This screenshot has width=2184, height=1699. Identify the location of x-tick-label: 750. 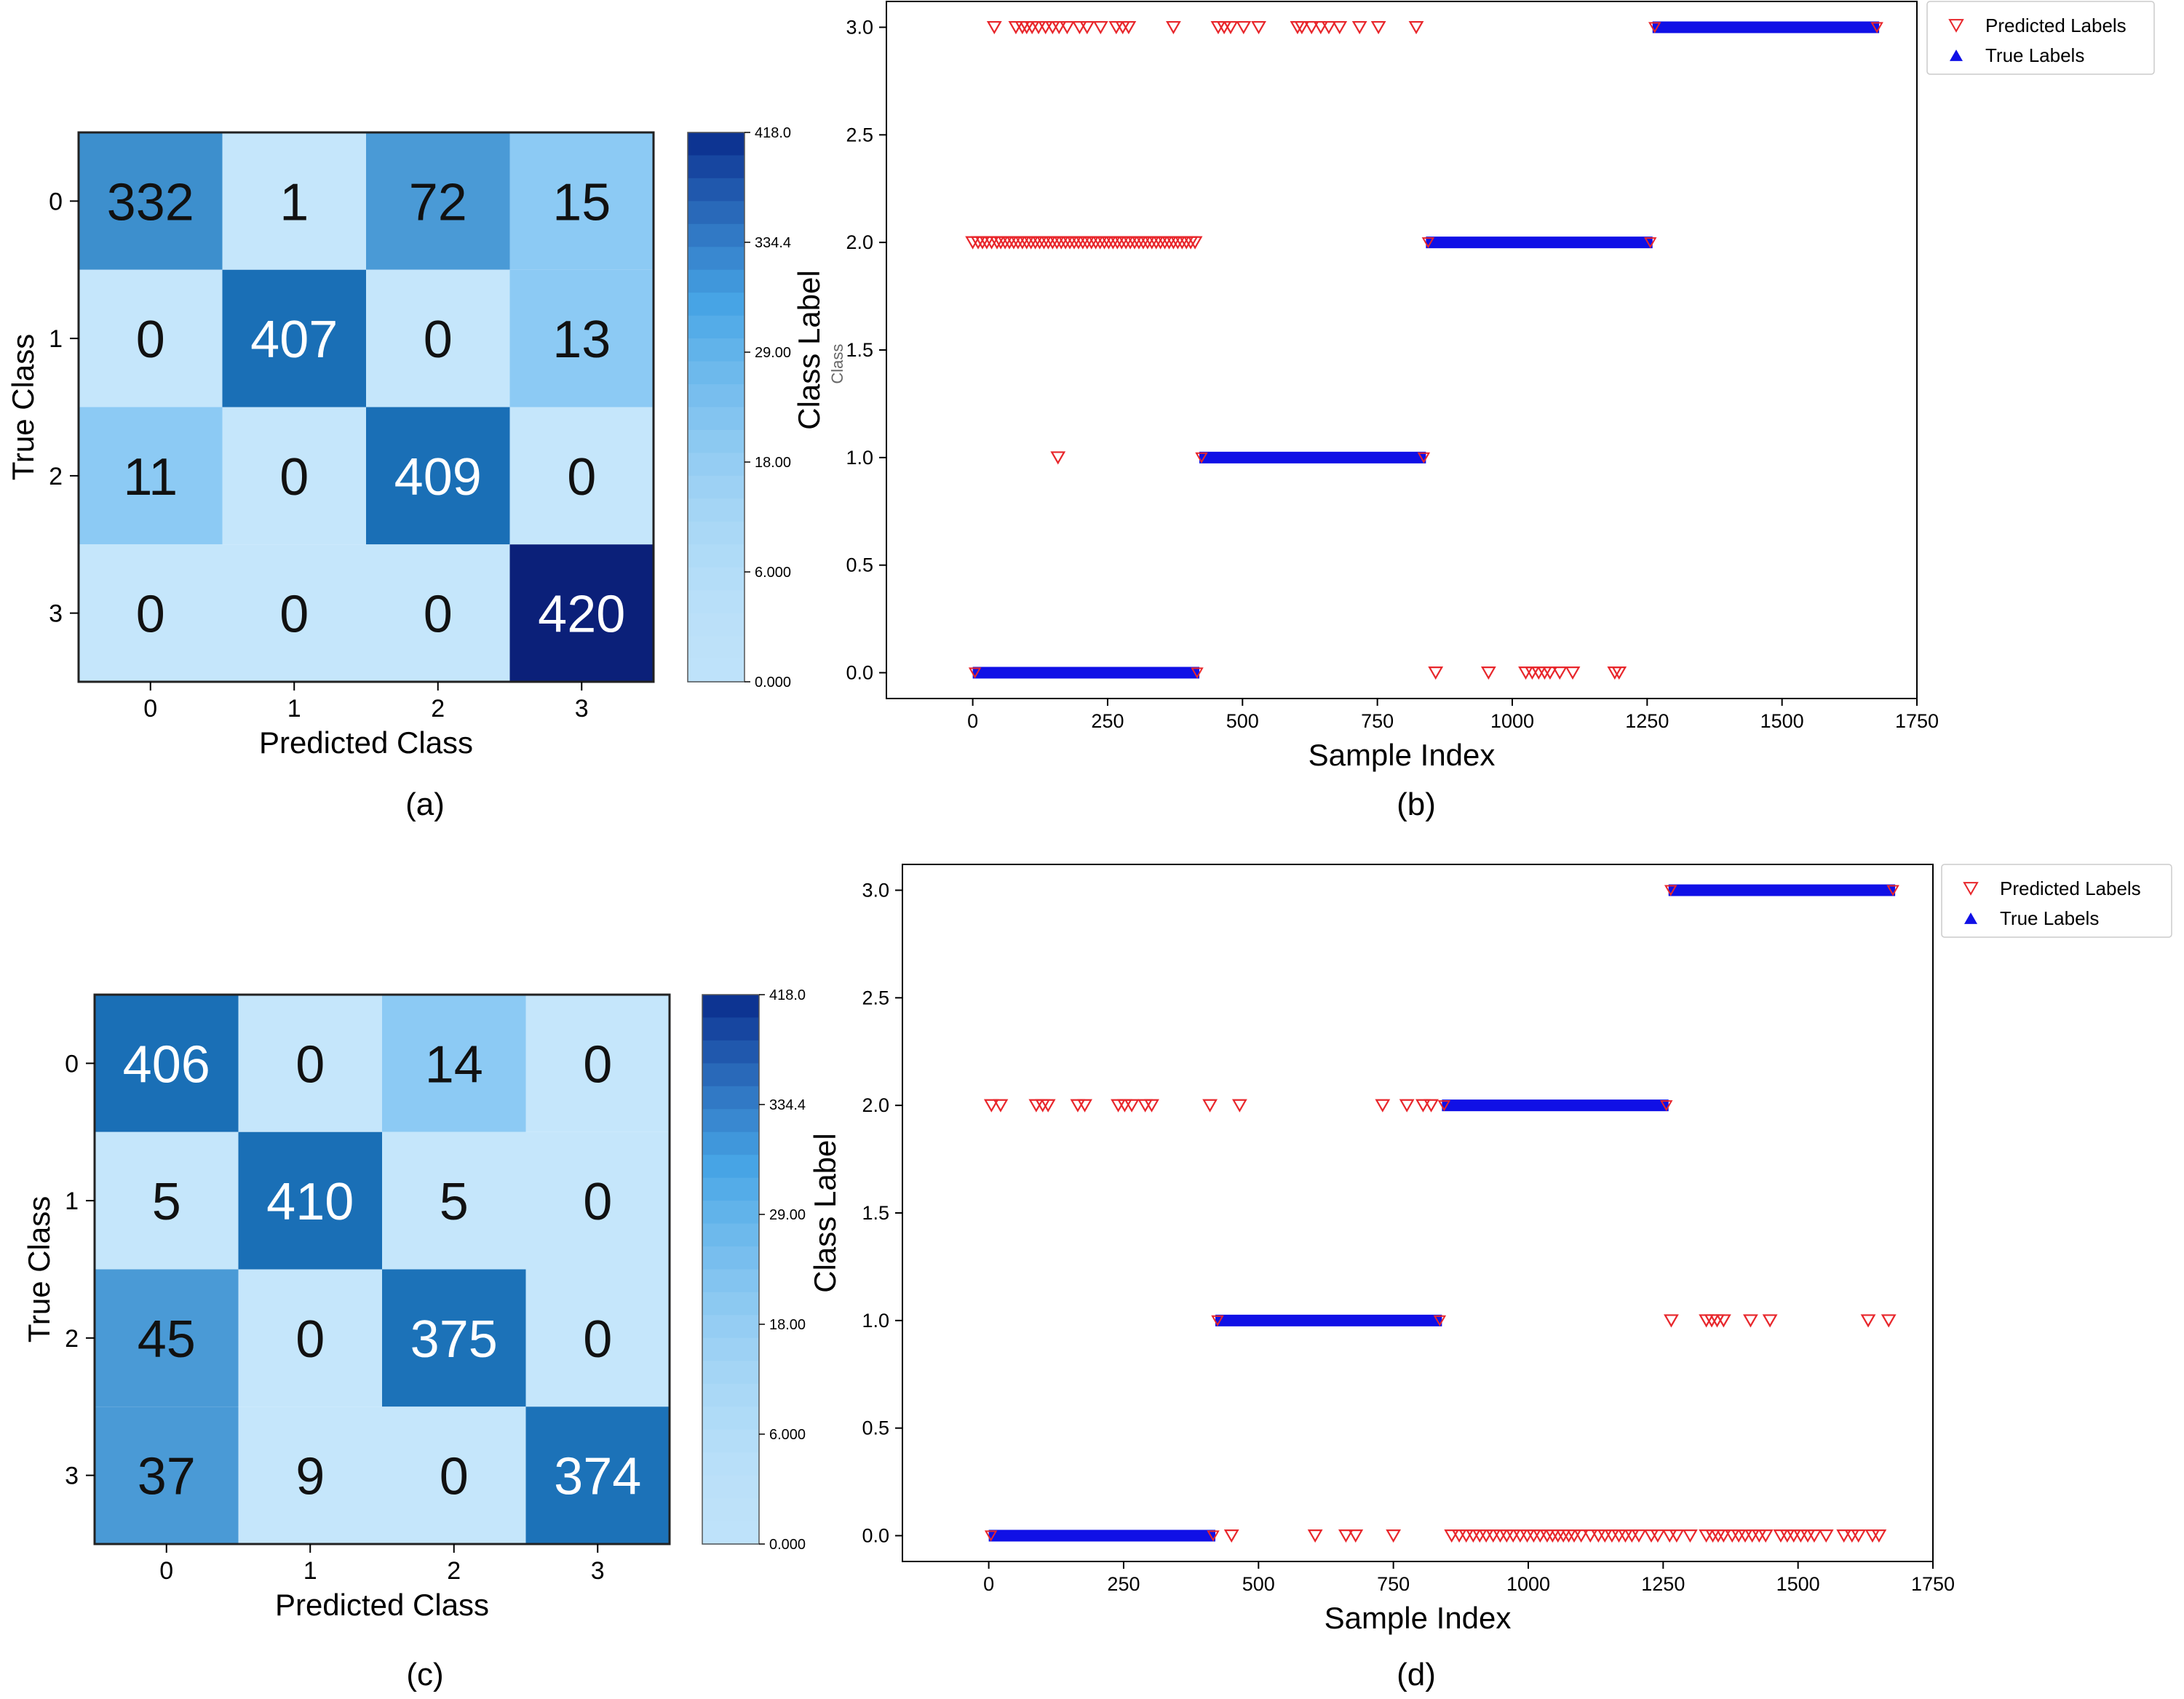
(1393, 1584).